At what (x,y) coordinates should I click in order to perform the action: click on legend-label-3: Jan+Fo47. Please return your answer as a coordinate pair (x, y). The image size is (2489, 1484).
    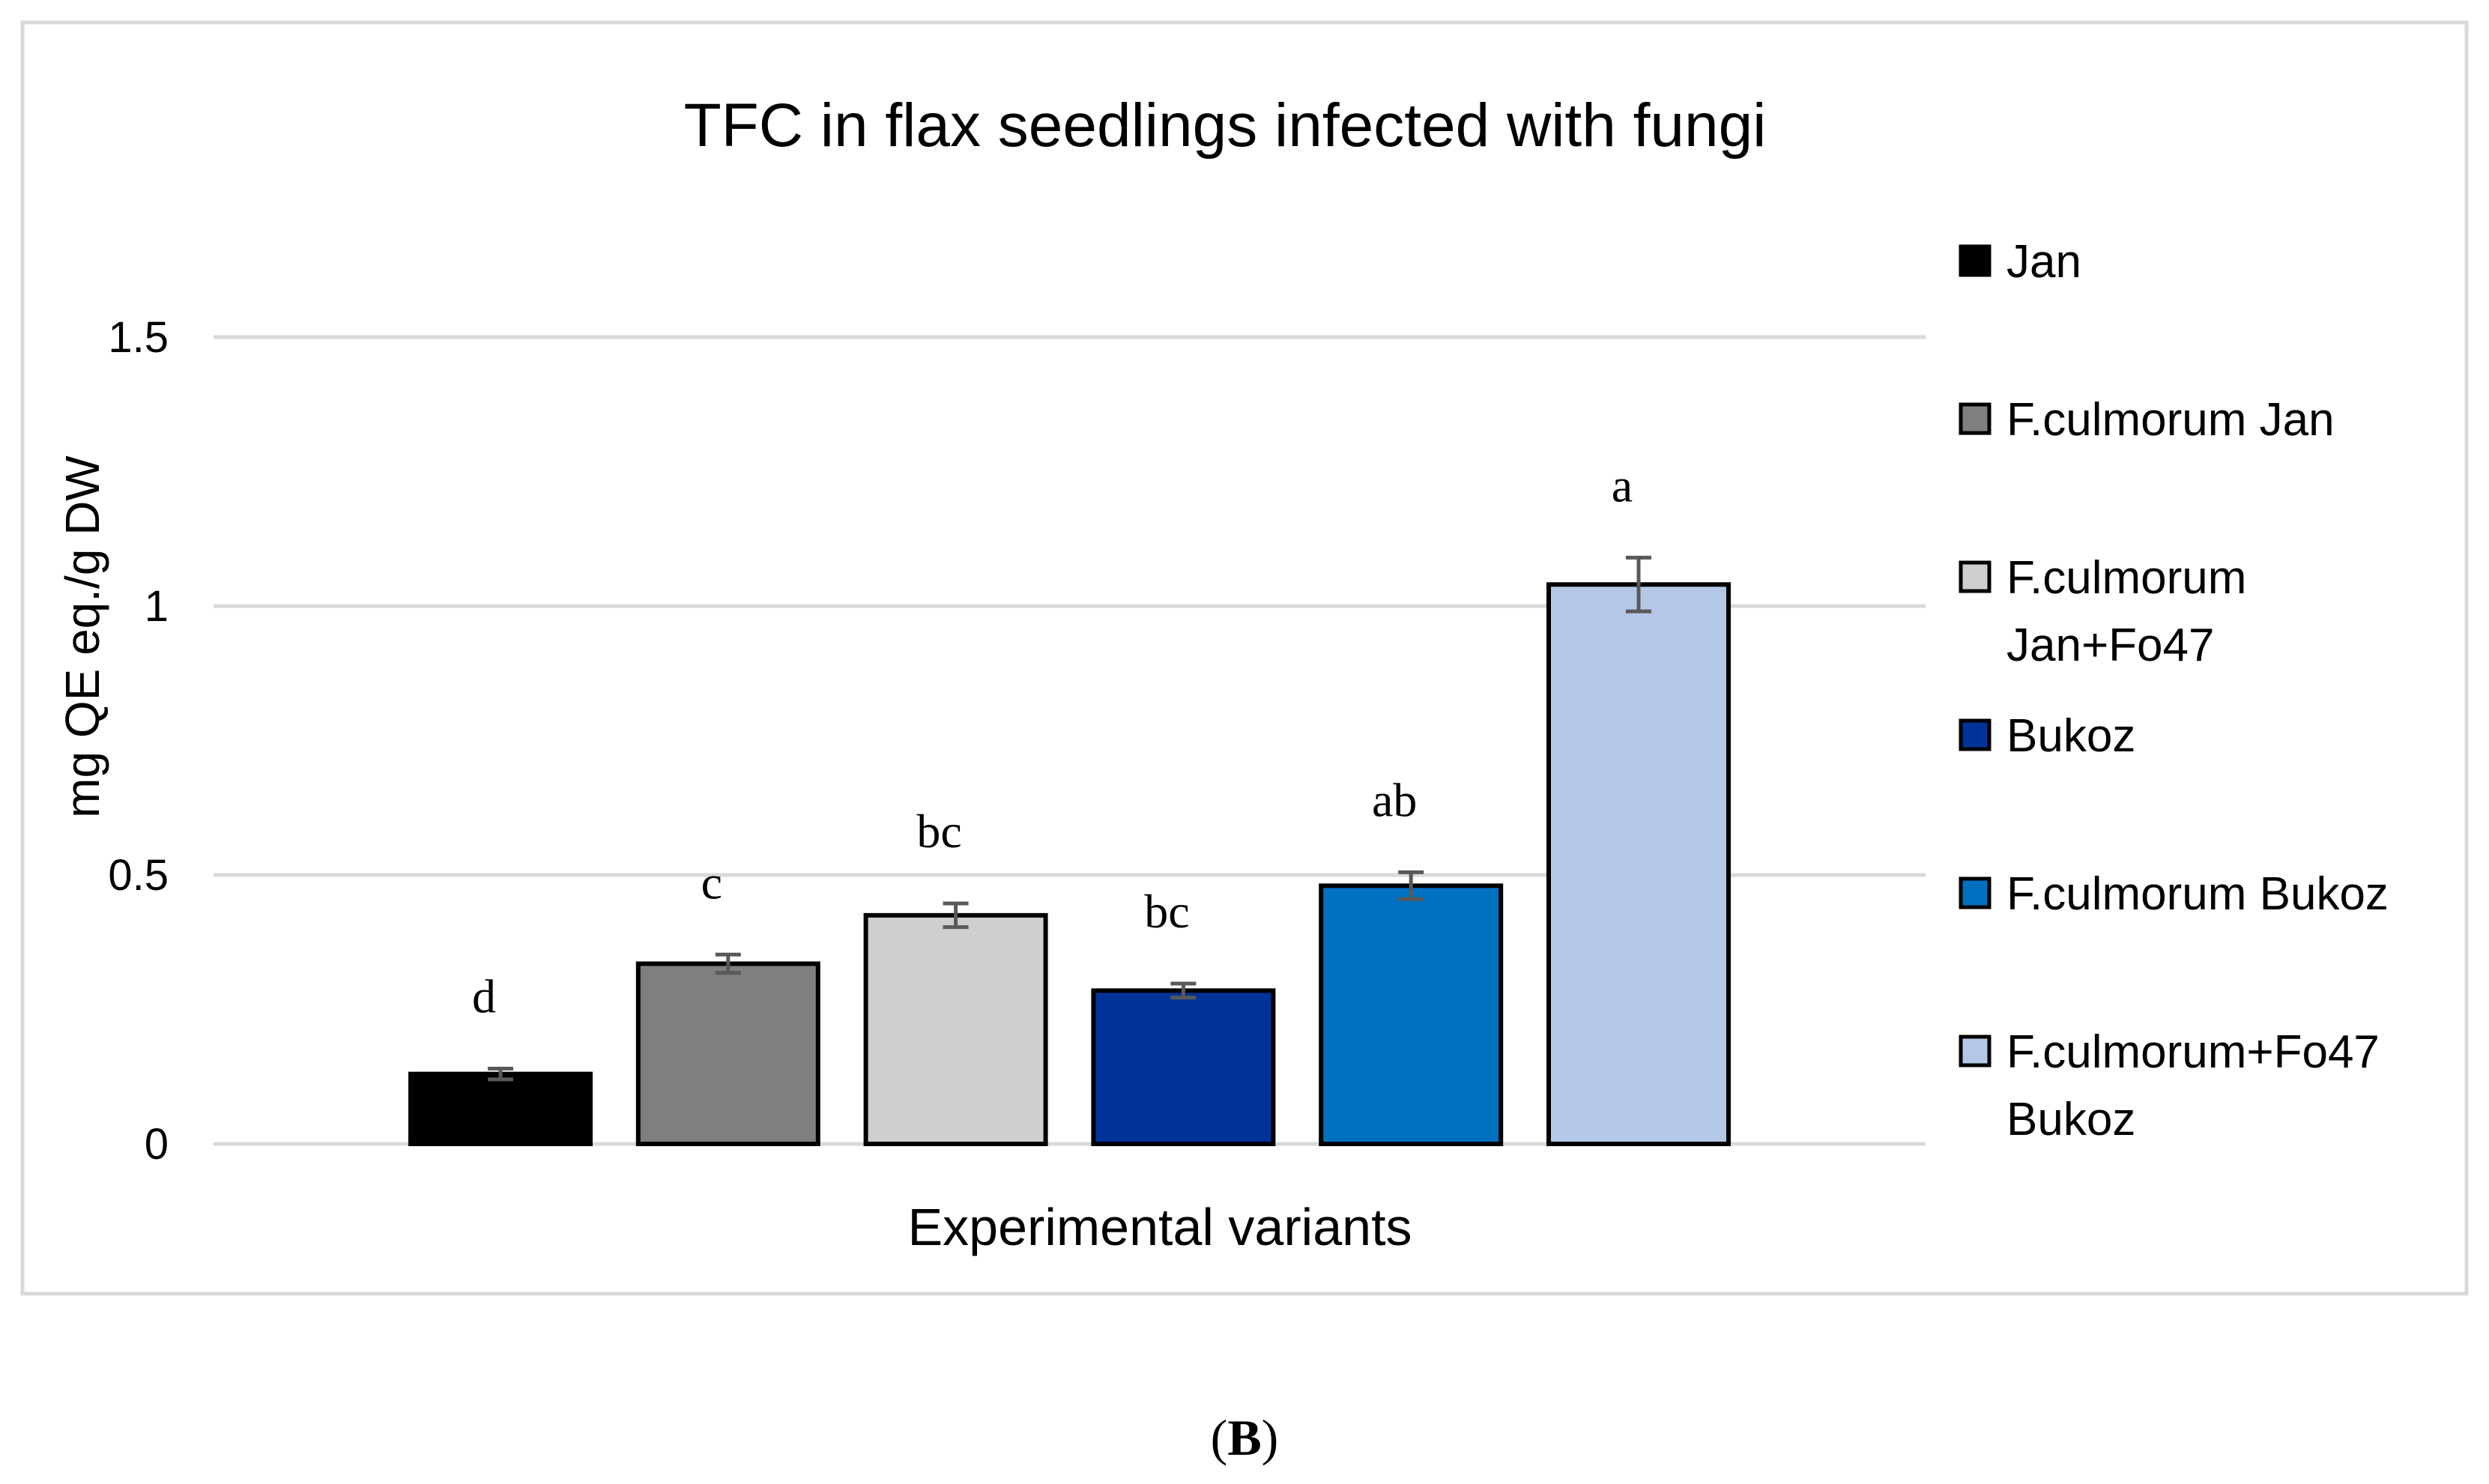
    Looking at the image, I should click on (2110, 645).